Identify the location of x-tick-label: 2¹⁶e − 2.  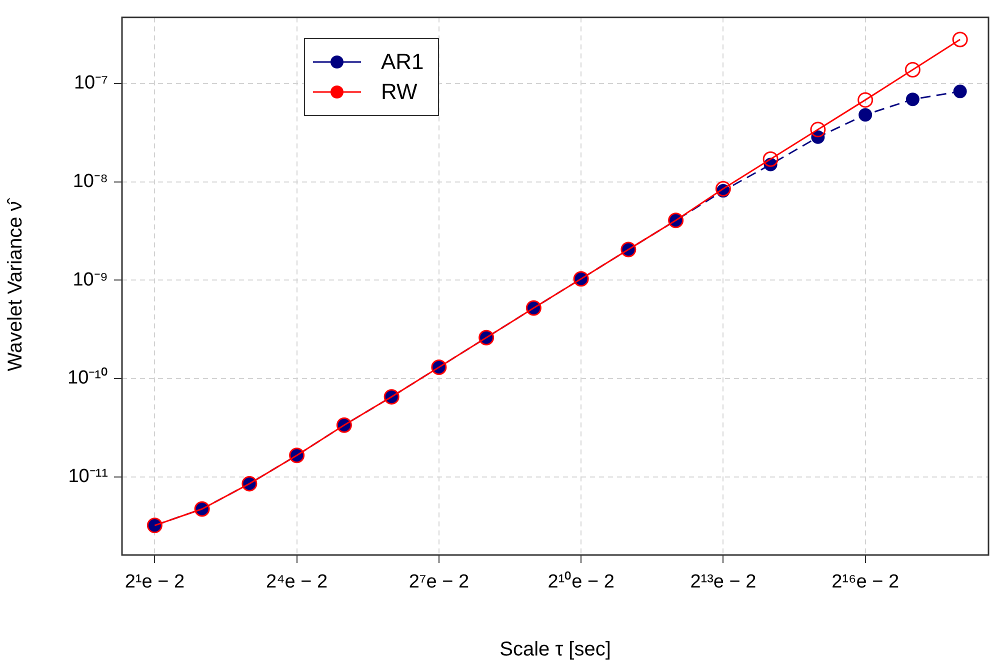
(866, 582).